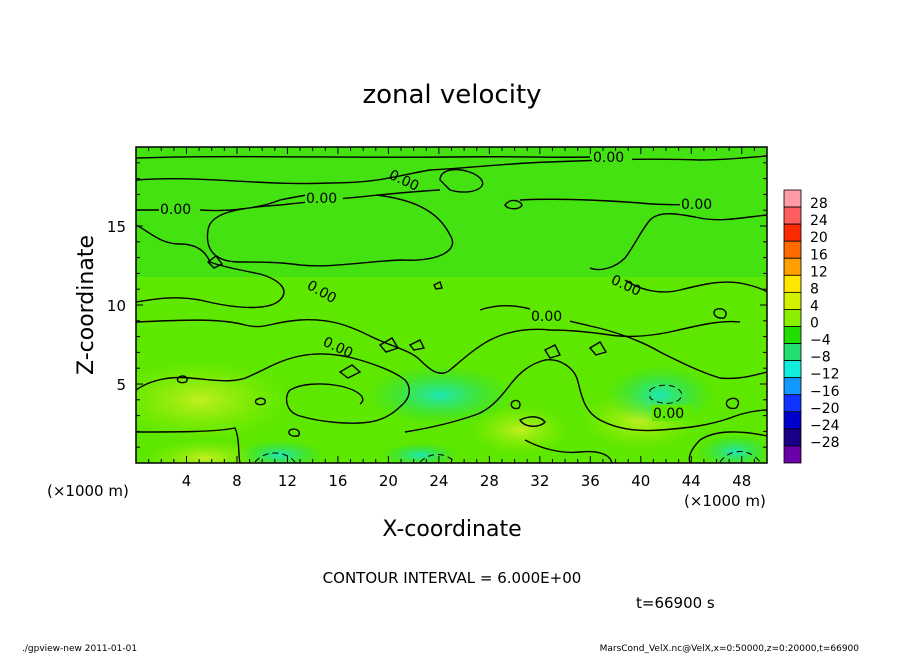 The image size is (904, 654). Describe the element at coordinates (187, 481) in the screenshot. I see `x-tick-label: 4` at that location.